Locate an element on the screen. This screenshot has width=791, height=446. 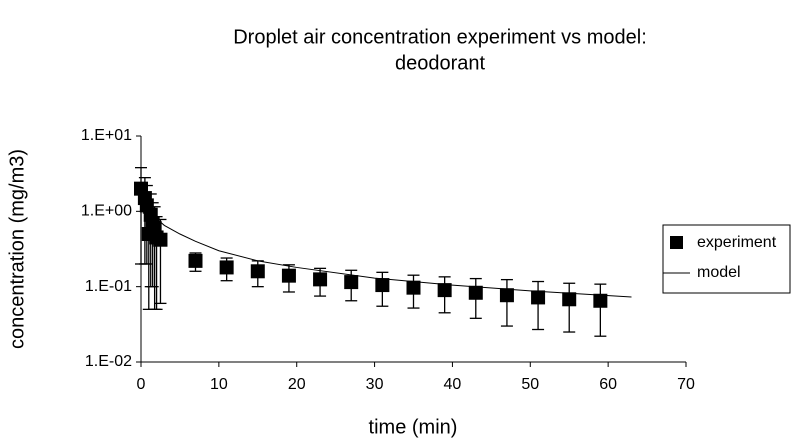
x-tick-label: 20 is located at coordinates (297, 384).